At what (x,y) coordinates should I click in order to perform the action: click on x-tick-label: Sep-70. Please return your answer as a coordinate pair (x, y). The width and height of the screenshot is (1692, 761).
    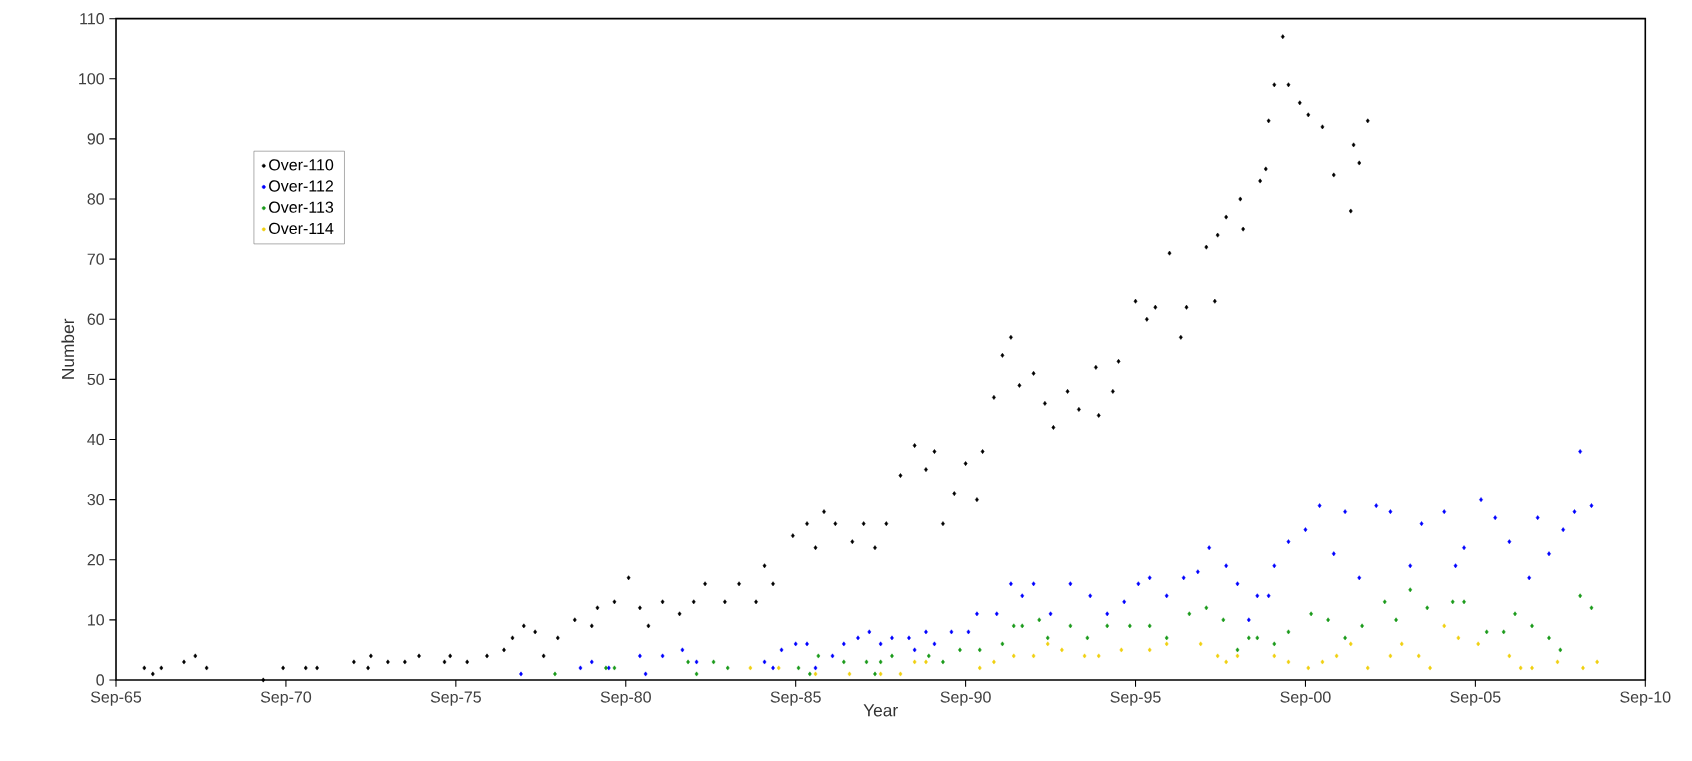
    Looking at the image, I should click on (286, 698).